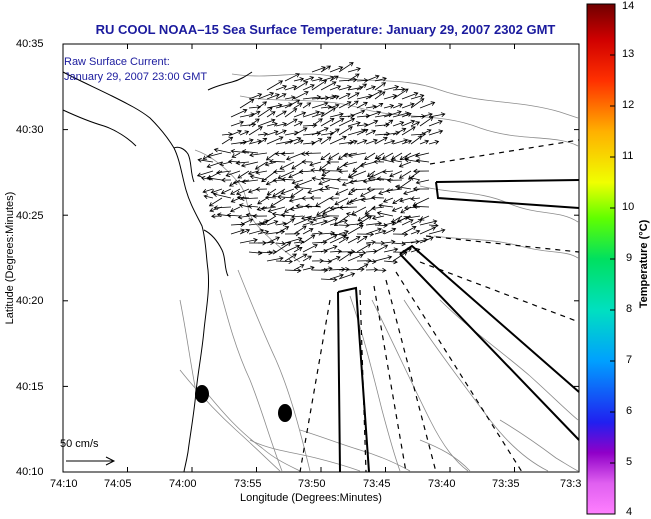  What do you see at coordinates (629, 309) in the screenshot?
I see `colorbar-tick-label: 8` at bounding box center [629, 309].